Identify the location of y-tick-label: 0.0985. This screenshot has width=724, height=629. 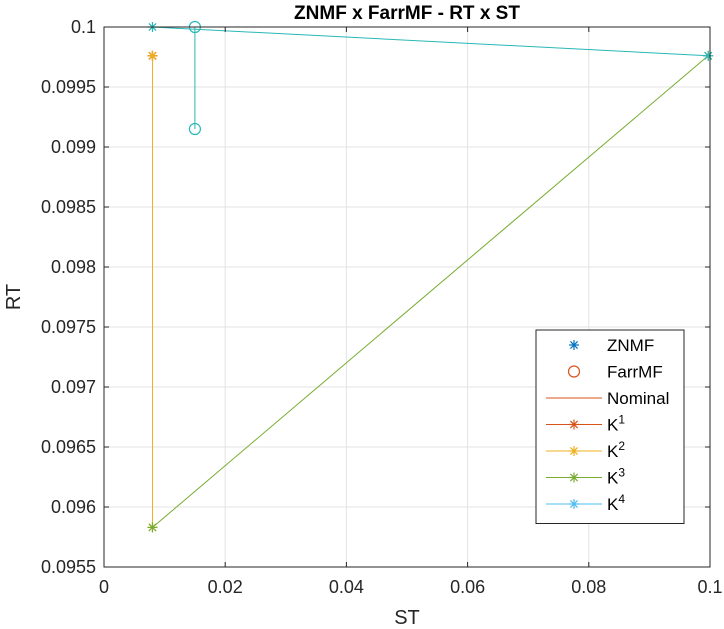
(68, 207).